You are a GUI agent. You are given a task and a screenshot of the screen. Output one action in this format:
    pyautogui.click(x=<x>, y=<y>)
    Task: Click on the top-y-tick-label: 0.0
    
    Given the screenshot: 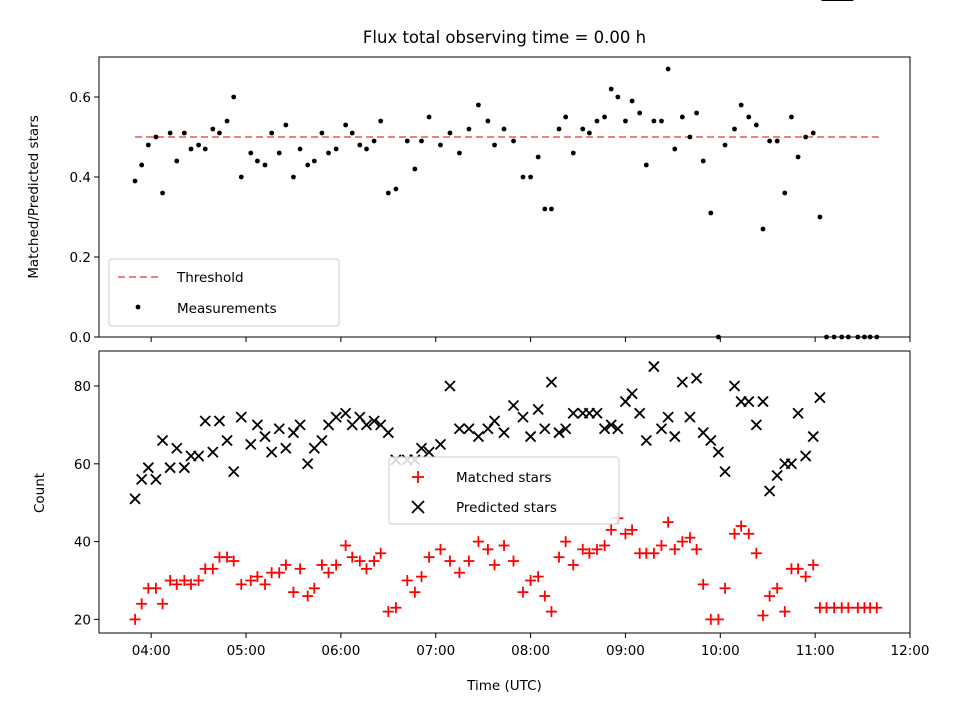 What is the action you would take?
    pyautogui.click(x=80, y=338)
    